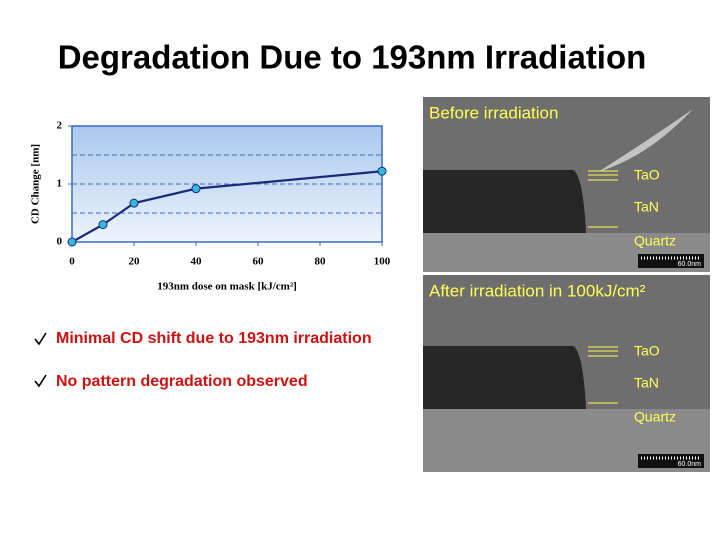 This screenshot has width=720, height=540. I want to click on y-tick-label: 0, so click(60, 242).